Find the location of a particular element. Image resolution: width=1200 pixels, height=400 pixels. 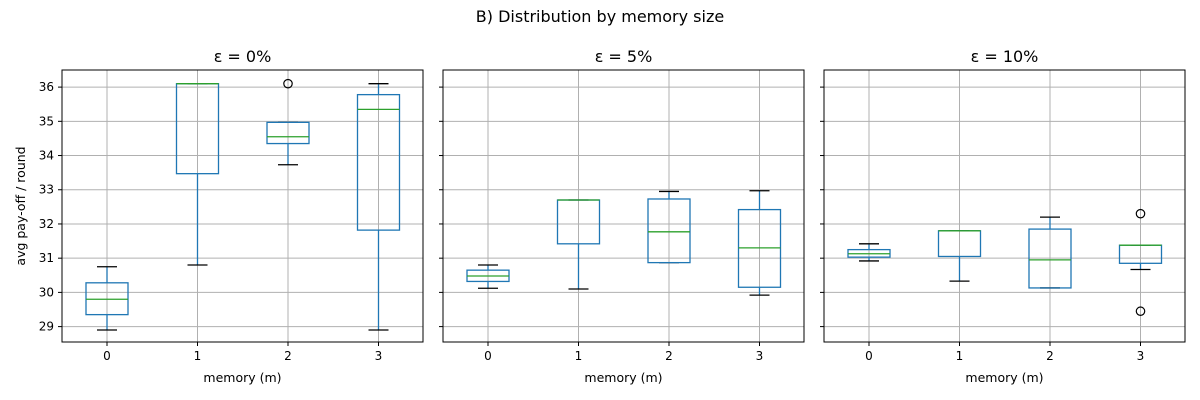

y-tick-label: 29 is located at coordinates (46, 327).